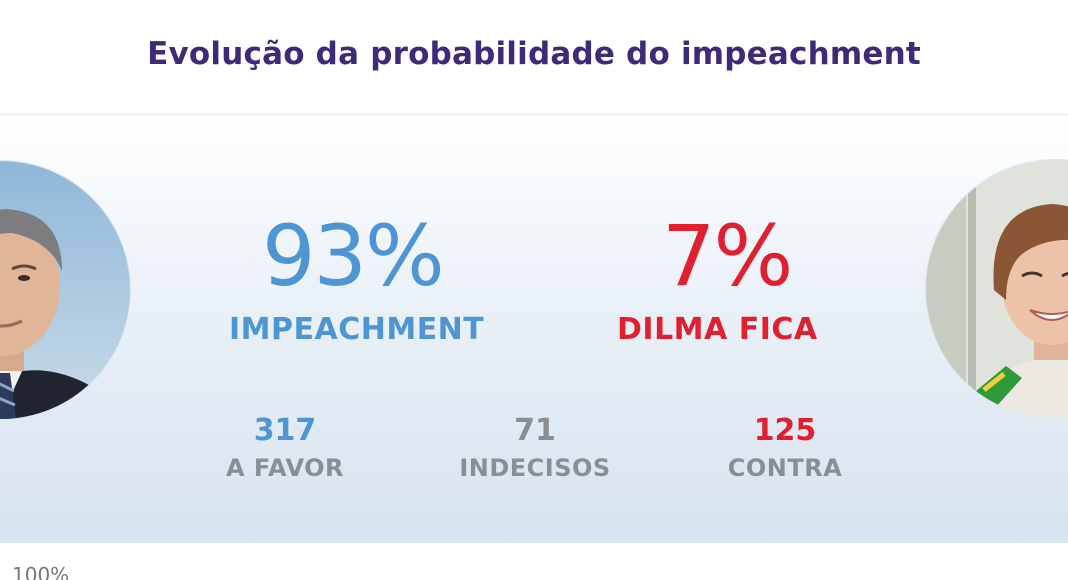  What do you see at coordinates (534, 54) in the screenshot?
I see `page-title: Evolução da probabilidade do impeachment` at bounding box center [534, 54].